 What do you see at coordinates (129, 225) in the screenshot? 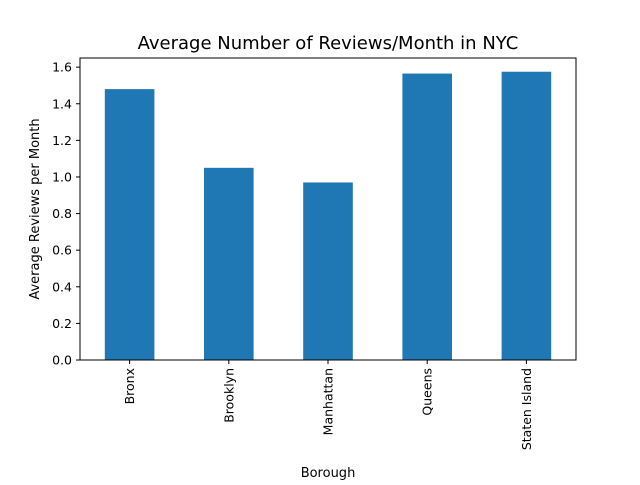
I see `bar-bronx` at bounding box center [129, 225].